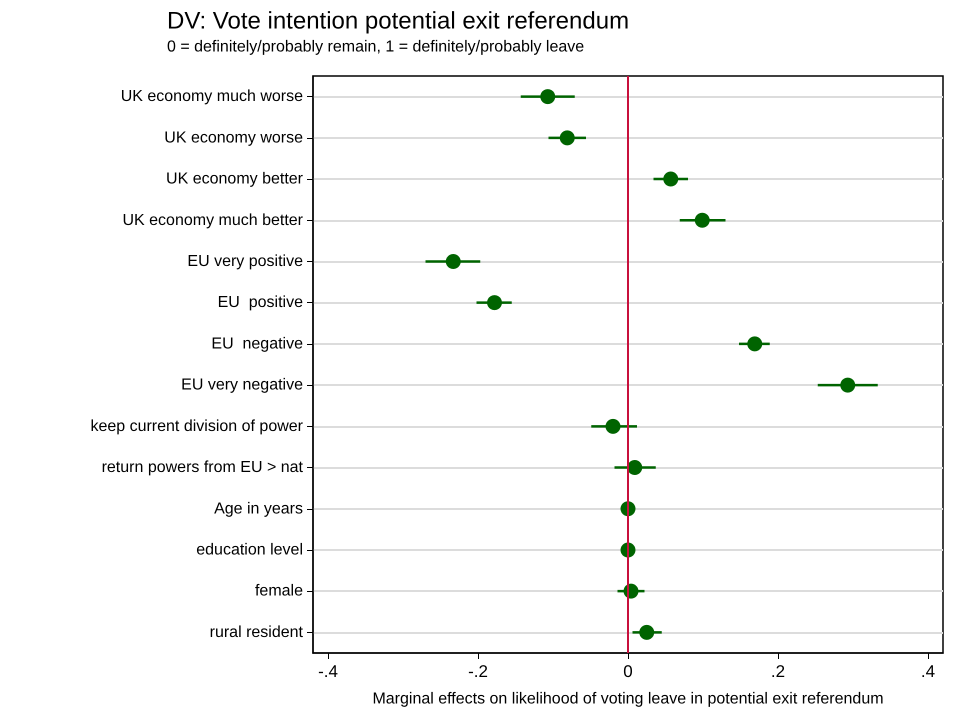 The image size is (974, 717). I want to click on chart-subtitle: 0 = definitely/probably remain, 1 = definitely/probably leave, so click(375, 47).